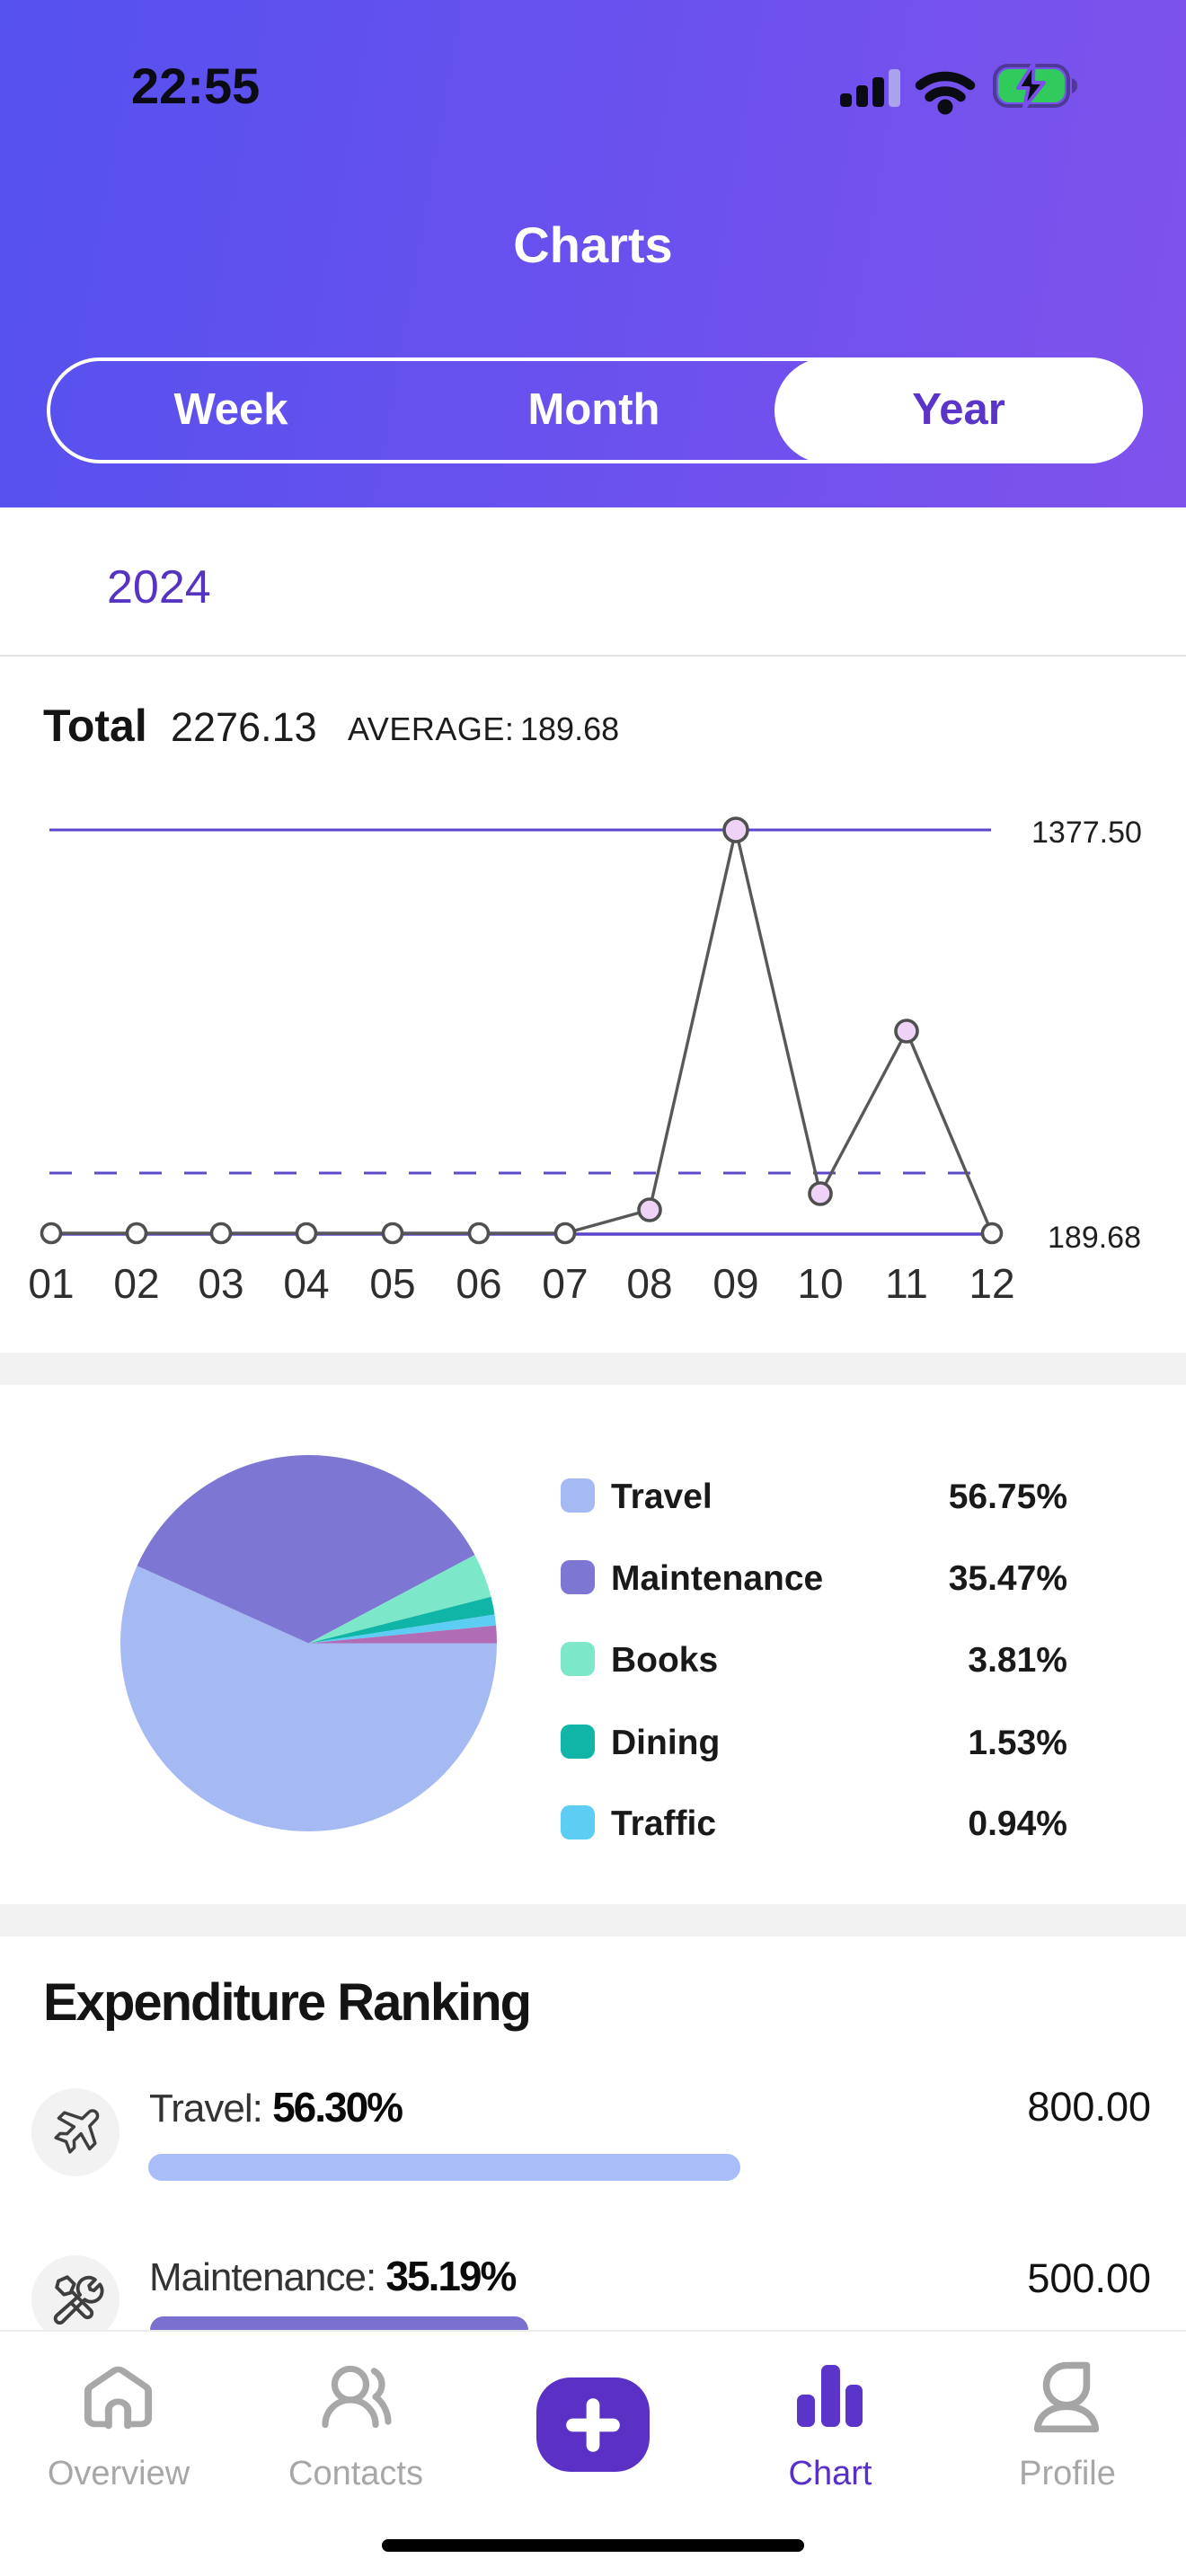  What do you see at coordinates (820, 1283) in the screenshot?
I see `svg-text: 10` at bounding box center [820, 1283].